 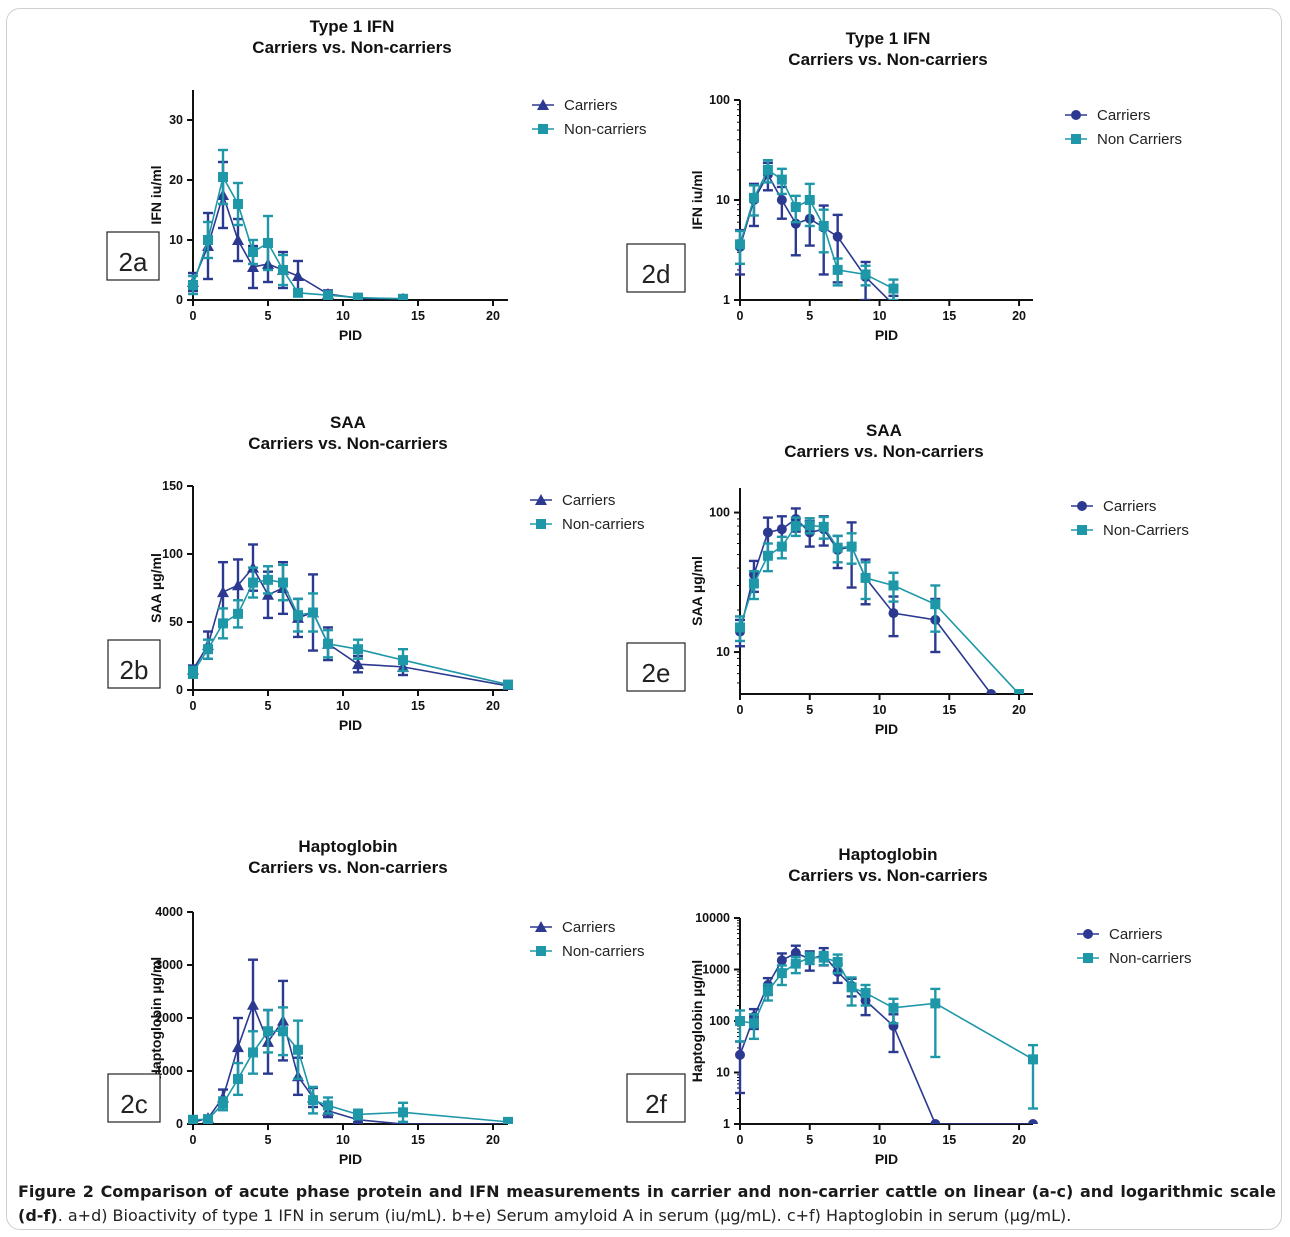 What do you see at coordinates (176, 622) in the screenshot?
I see `y-tick-label: 50` at bounding box center [176, 622].